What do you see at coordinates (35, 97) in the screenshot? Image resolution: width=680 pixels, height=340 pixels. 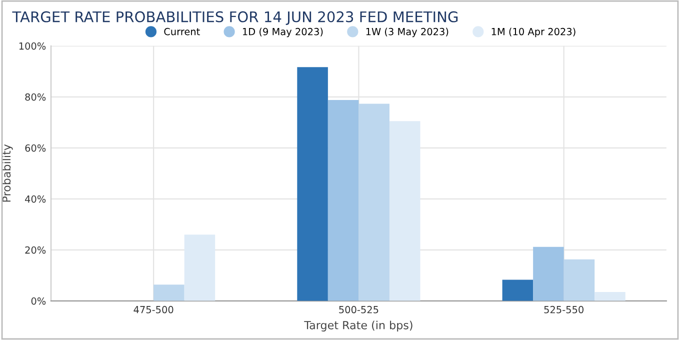 I see `y-tick-label: 80%` at bounding box center [35, 97].